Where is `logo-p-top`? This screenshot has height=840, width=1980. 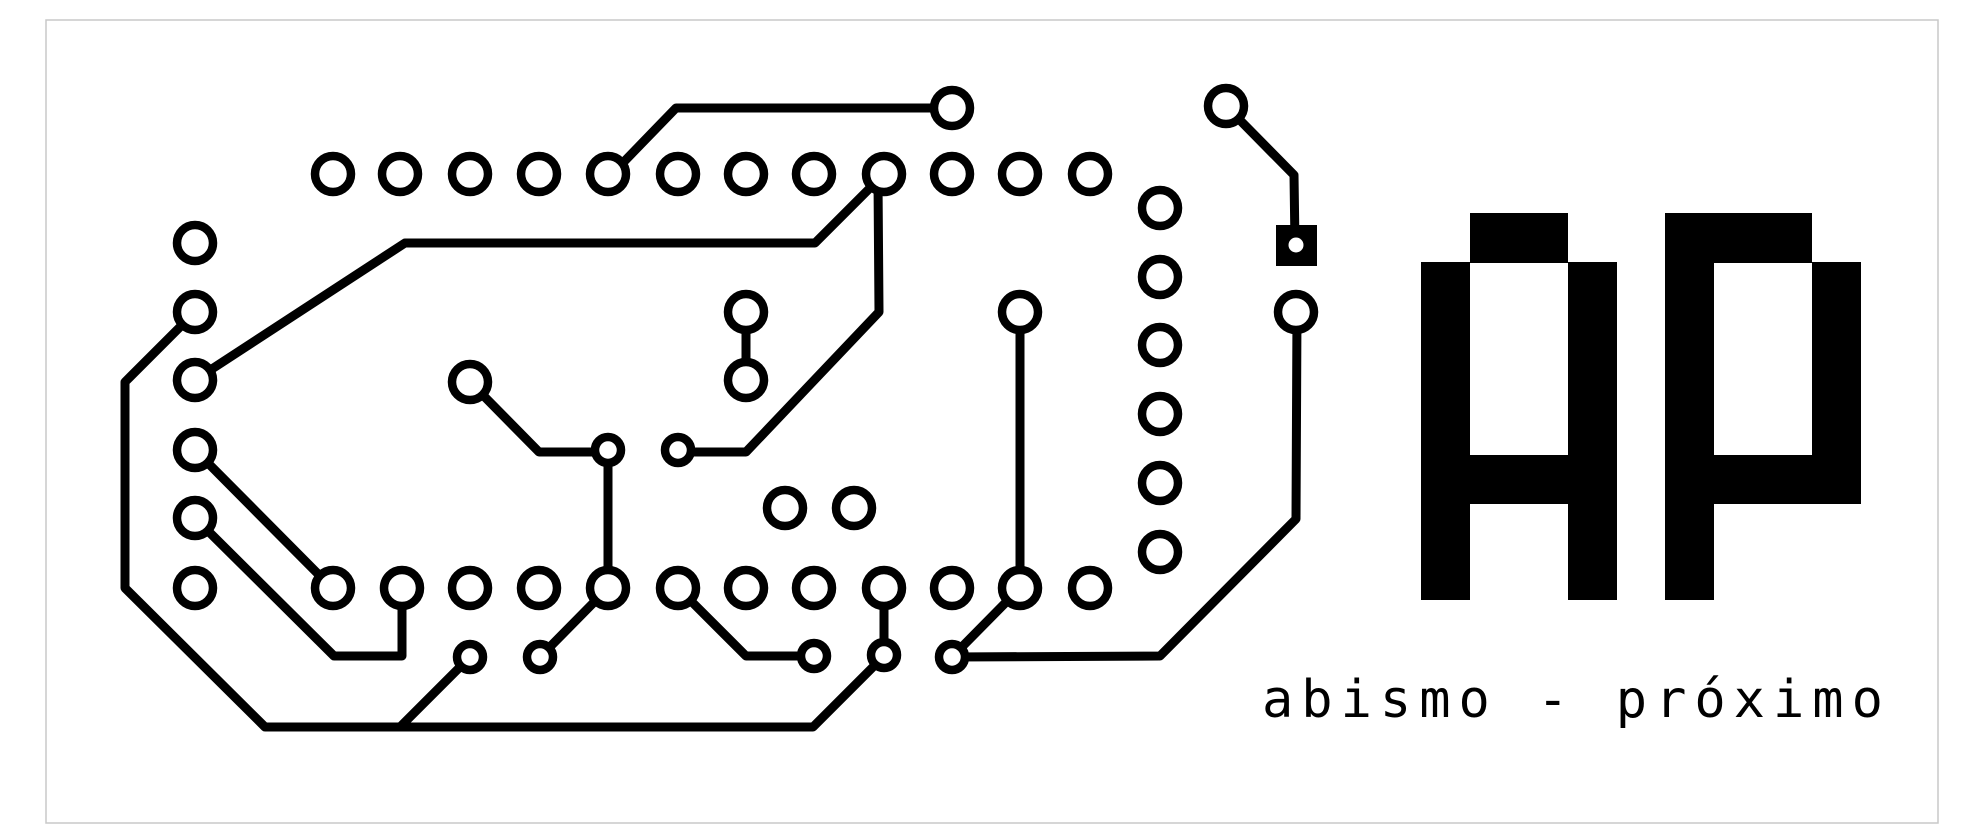 logo-p-top is located at coordinates (1738, 238).